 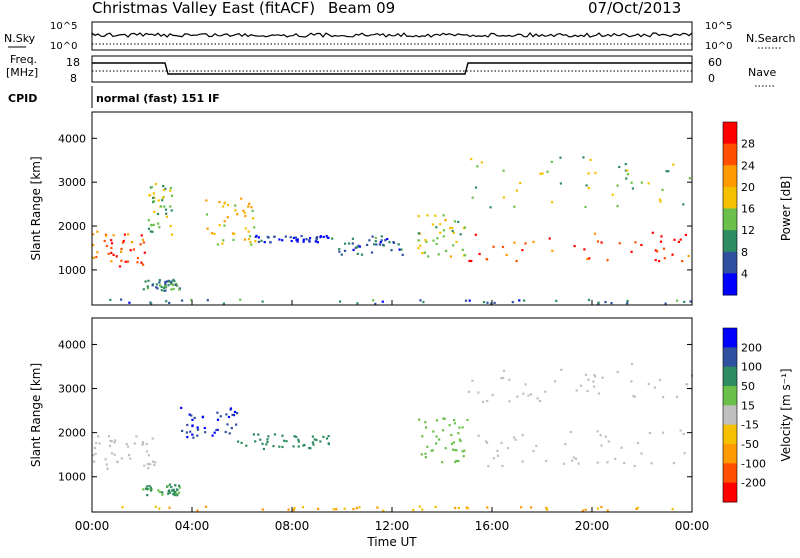 I want to click on x-tick-label: 08:00, so click(x=292, y=526).